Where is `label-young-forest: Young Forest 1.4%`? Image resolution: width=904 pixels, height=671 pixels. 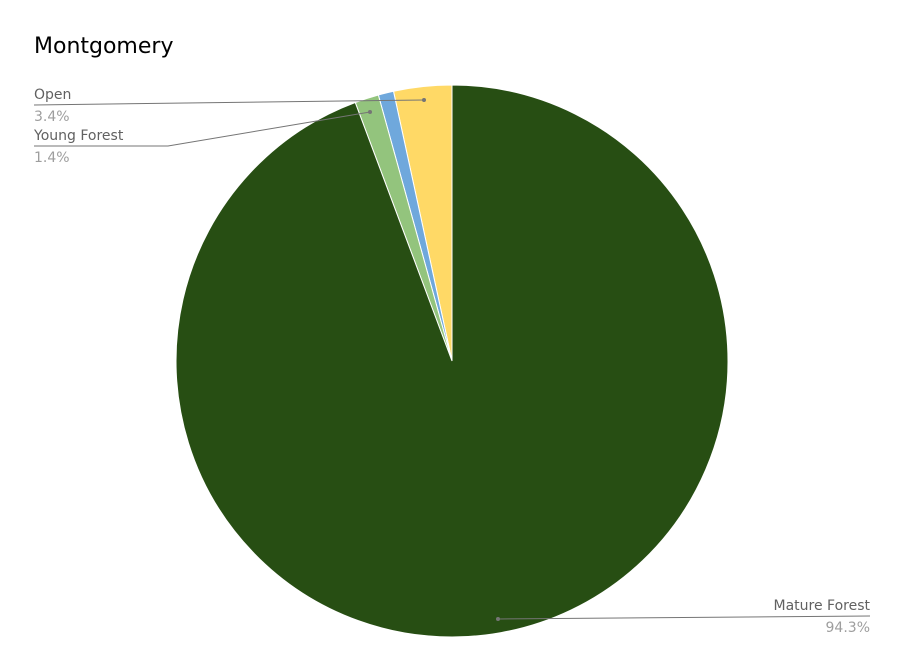
label-young-forest: Young Forest 1.4% is located at coordinates (202, 138).